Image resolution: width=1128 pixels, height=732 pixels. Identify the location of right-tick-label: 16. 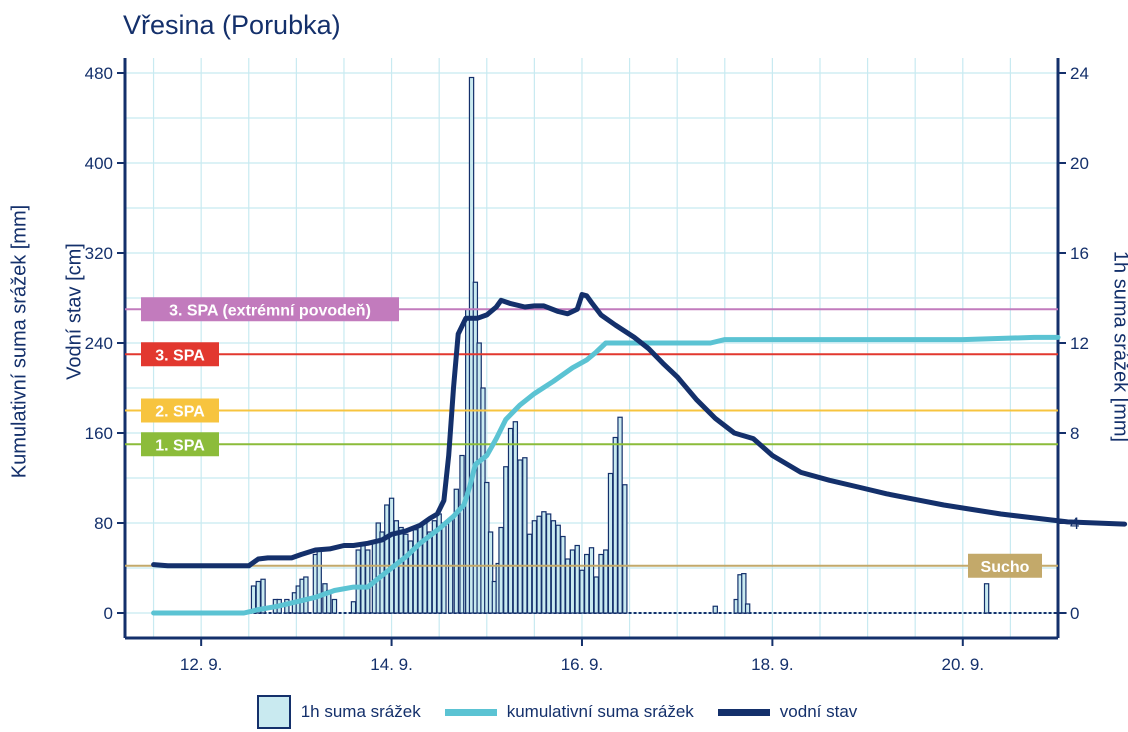
(1079, 253).